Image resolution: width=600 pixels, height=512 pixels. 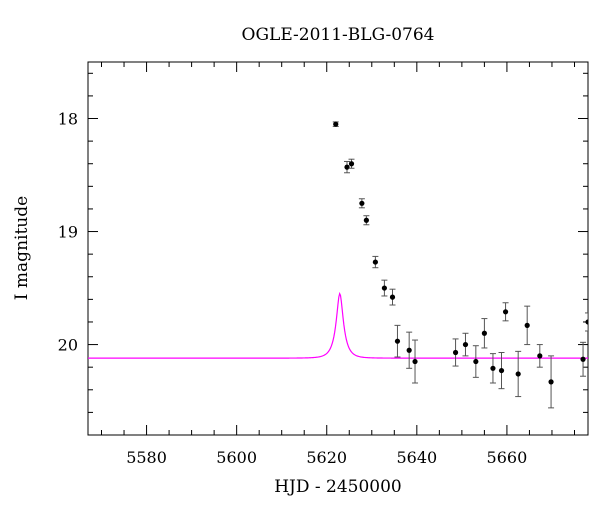 I want to click on y-tick-label: 20, so click(x=68, y=345).